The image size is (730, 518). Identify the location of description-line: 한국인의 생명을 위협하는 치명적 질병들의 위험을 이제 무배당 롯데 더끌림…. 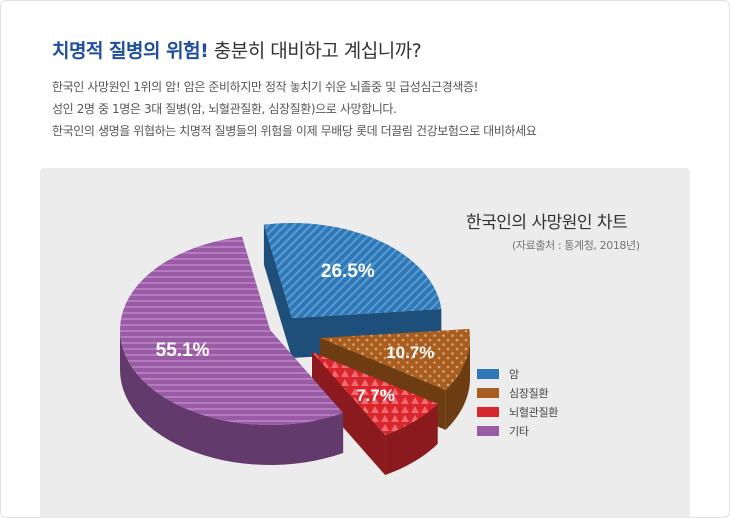
(294, 131).